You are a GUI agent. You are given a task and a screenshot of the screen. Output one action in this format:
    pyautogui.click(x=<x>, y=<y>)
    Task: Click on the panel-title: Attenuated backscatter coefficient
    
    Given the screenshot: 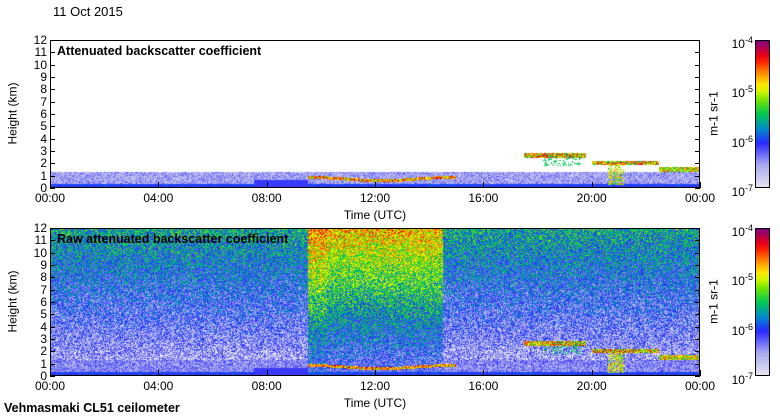 What is the action you would take?
    pyautogui.click(x=159, y=51)
    